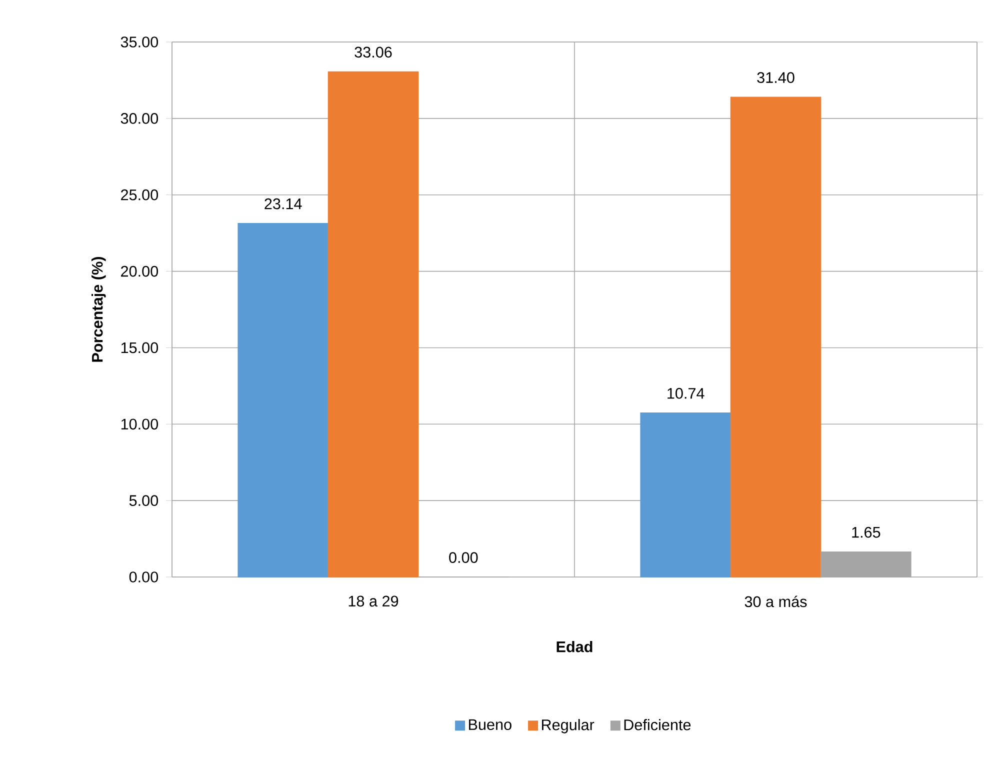 This screenshot has height=758, width=994. I want to click on x-tick-label: 30 a más, so click(775, 602).